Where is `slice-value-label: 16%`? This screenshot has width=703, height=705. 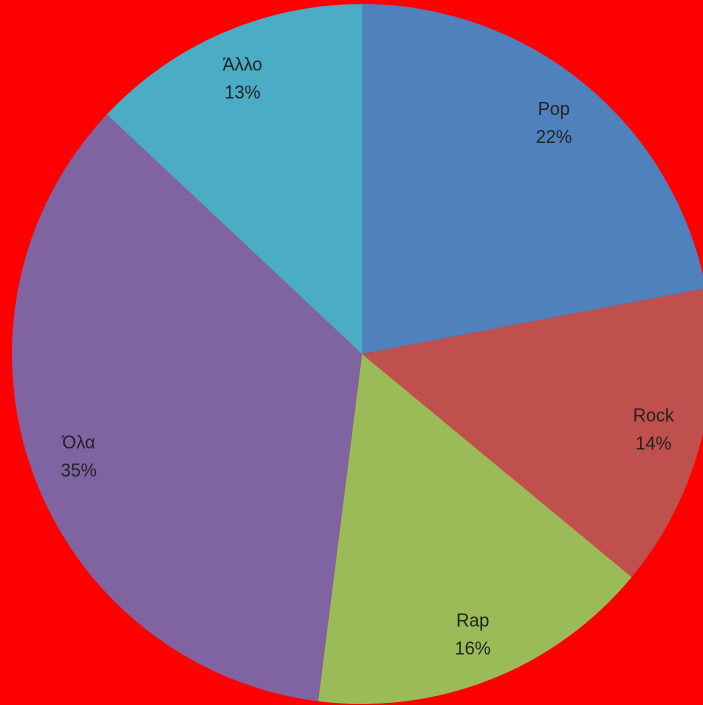 slice-value-label: 16% is located at coordinates (473, 649).